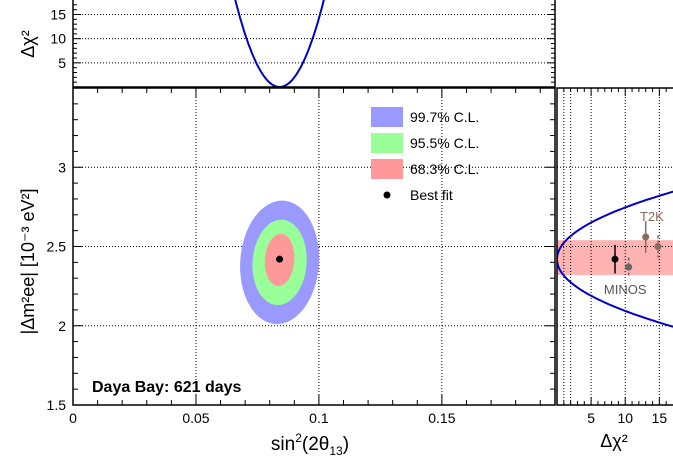  Describe the element at coordinates (625, 289) in the screenshot. I see `point-label-1: MINOS` at that location.